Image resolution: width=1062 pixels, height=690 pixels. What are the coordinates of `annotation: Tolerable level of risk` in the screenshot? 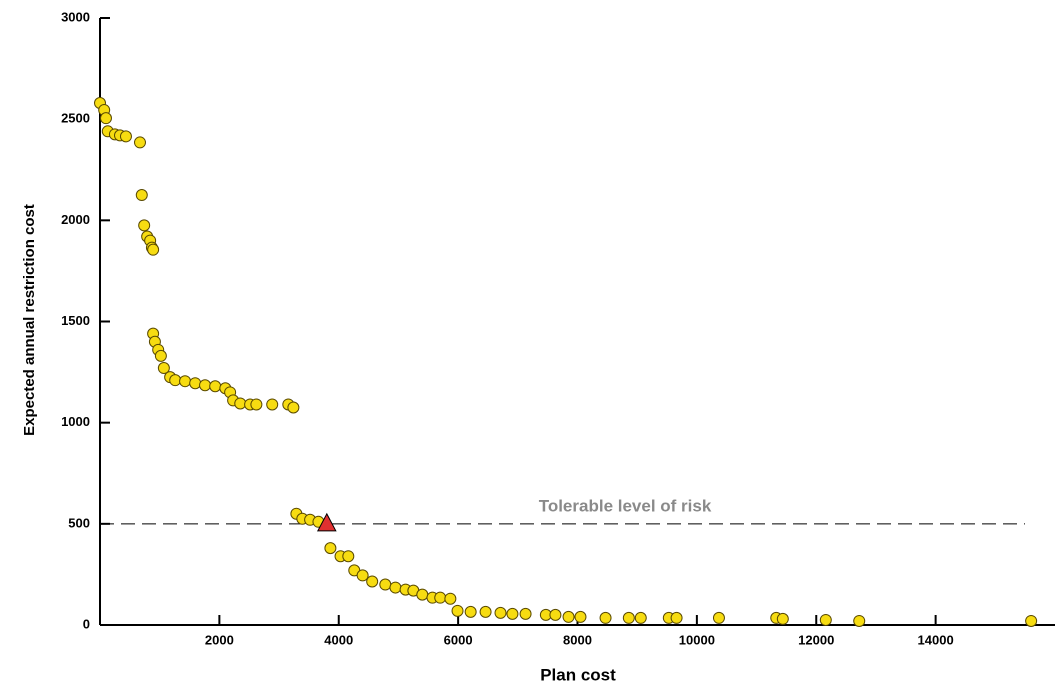 It's located at (625, 505).